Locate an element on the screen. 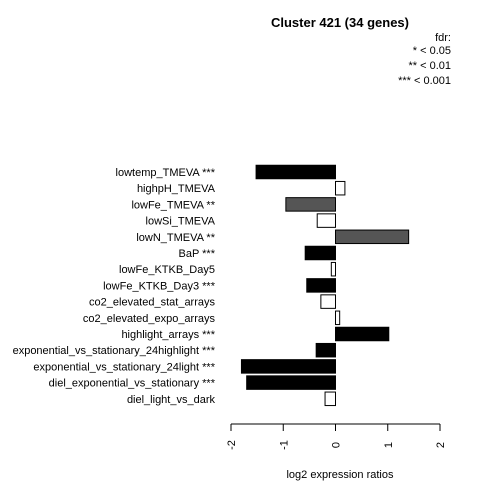 The width and height of the screenshot is (480, 495). x-ticks: -2 -1 0 1 2 is located at coordinates (336, 437).